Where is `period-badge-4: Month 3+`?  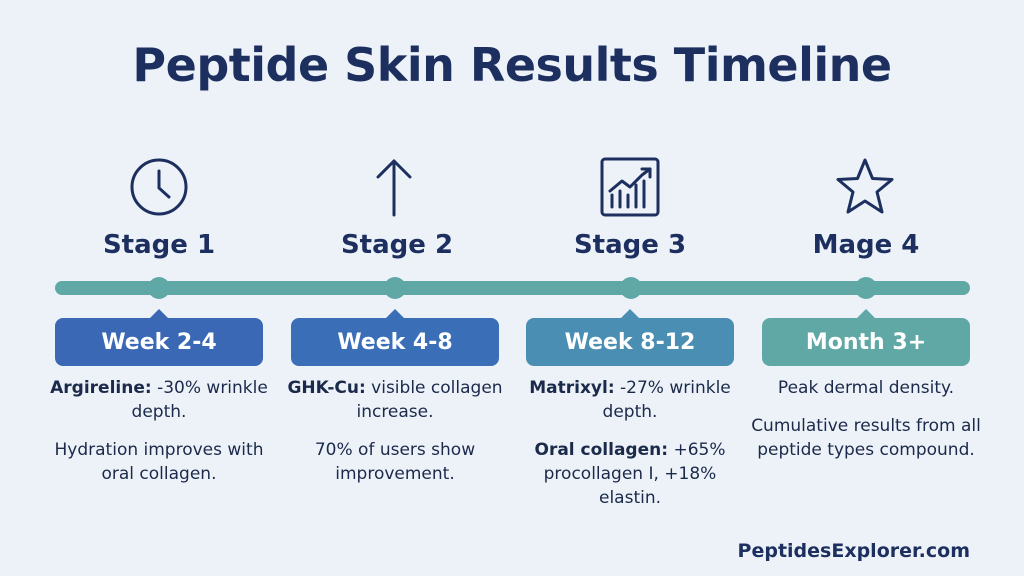 period-badge-4: Month 3+ is located at coordinates (866, 337).